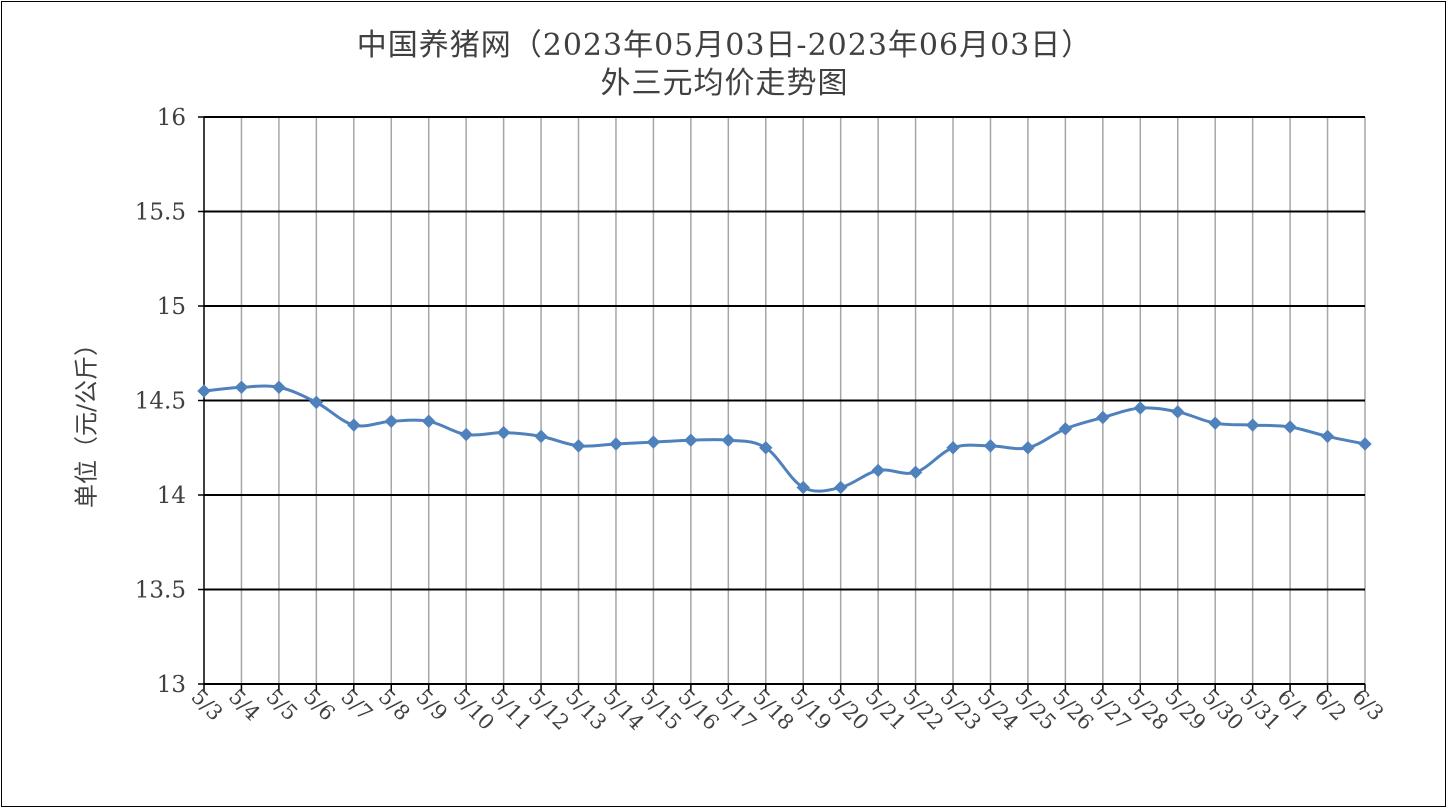 The width and height of the screenshot is (1449, 810). I want to click on x-tick-label: 5/7, so click(356, 705).